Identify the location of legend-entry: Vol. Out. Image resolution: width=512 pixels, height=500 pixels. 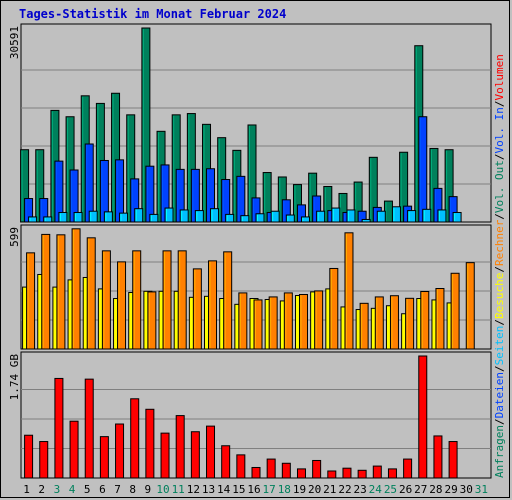
(499, 186).